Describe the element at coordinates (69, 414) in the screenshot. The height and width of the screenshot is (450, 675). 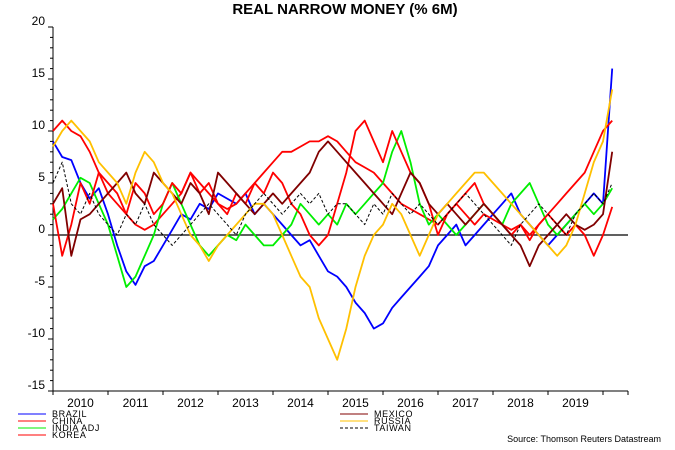
I see `legend-label: BRAZIL` at that location.